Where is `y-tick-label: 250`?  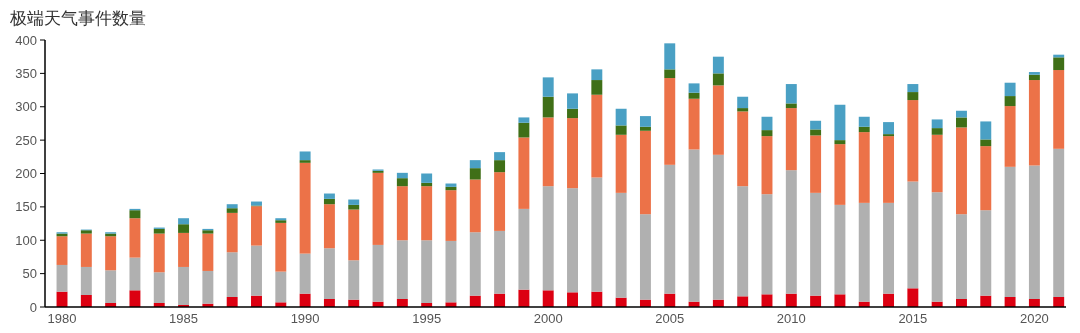
y-tick-label: 250 is located at coordinates (26, 140).